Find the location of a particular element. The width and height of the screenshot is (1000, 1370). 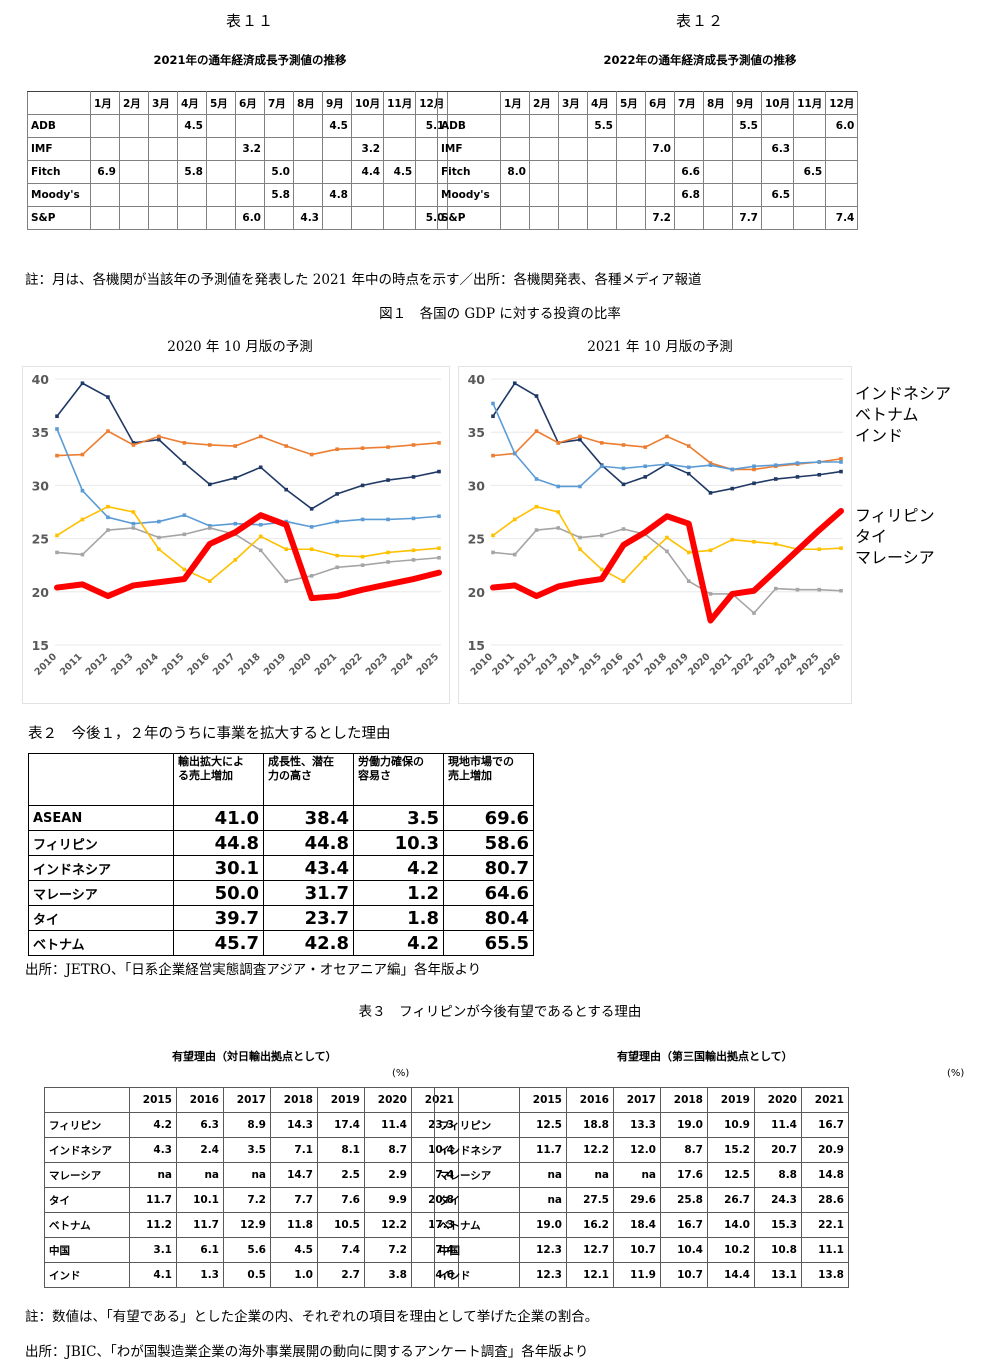

table-row: インドネシア 4.3 2.4 3.5 7.1 8.1 8.7 10.4 is located at coordinates (251, 1150).